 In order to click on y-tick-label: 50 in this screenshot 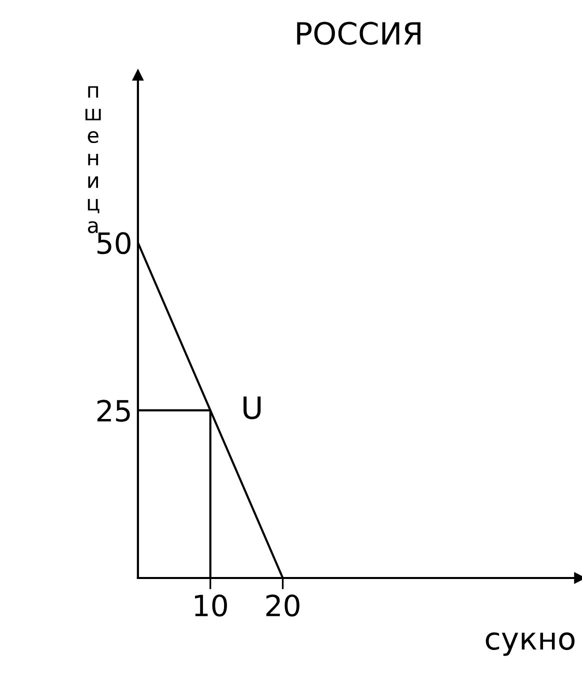, I will do `click(114, 243)`.